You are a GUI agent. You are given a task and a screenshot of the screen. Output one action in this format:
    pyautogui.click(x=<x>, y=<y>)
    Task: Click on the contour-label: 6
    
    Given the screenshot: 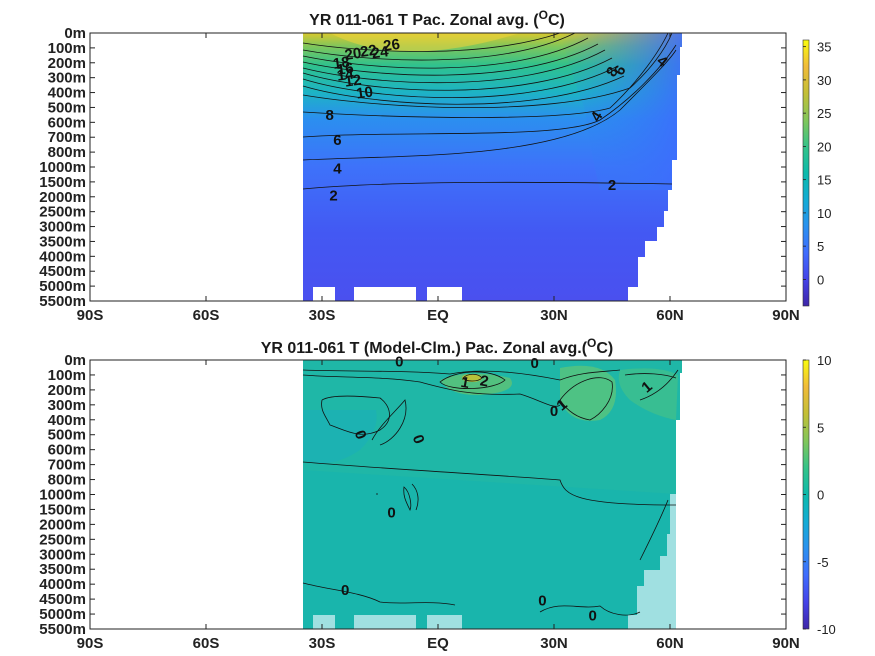 What is the action you would take?
    pyautogui.click(x=337, y=140)
    